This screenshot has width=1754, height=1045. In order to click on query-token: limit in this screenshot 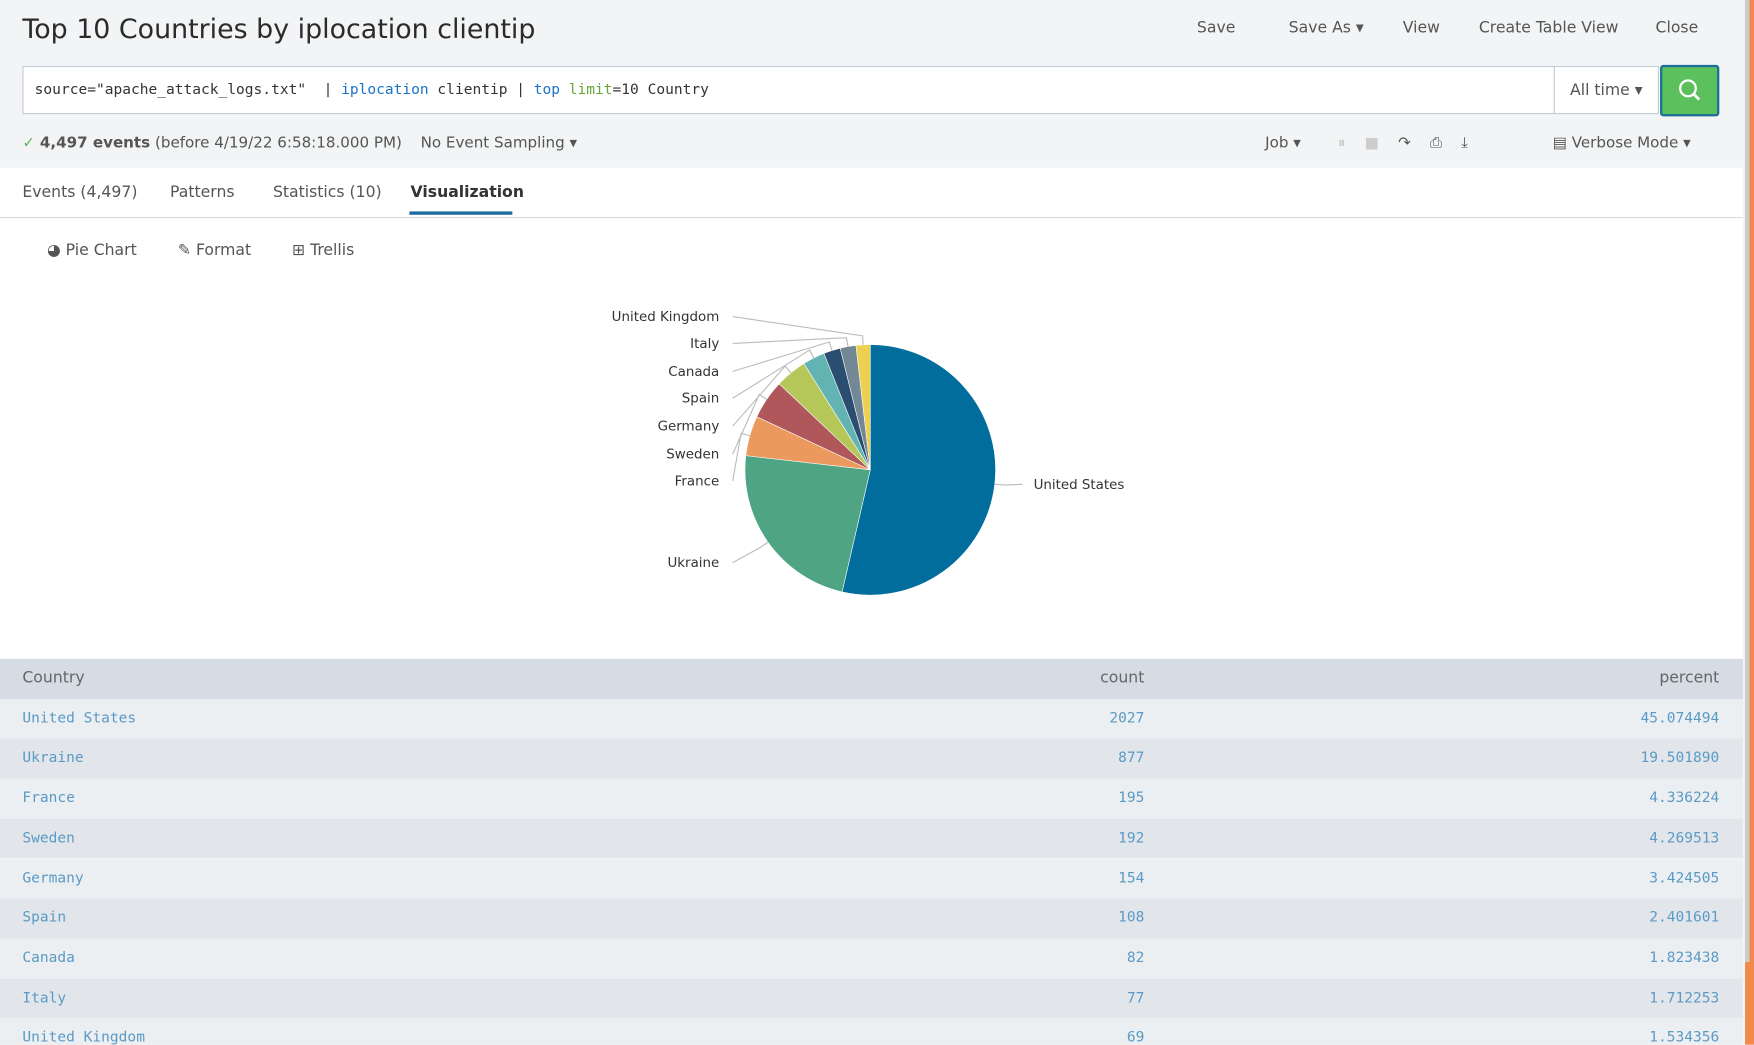, I will do `click(590, 90)`.